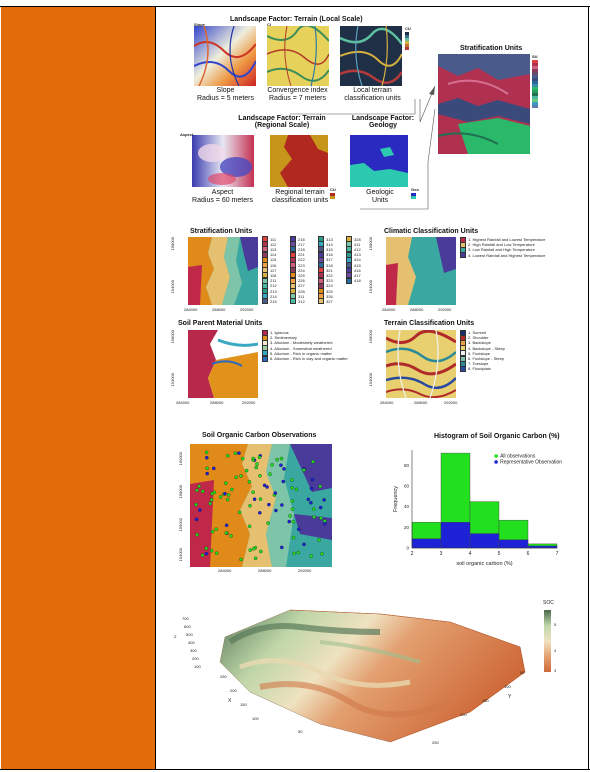 The width and height of the screenshot is (590, 772). Describe the element at coordinates (269, 301) in the screenshot. I see `strat-legend-item: 215` at that location.